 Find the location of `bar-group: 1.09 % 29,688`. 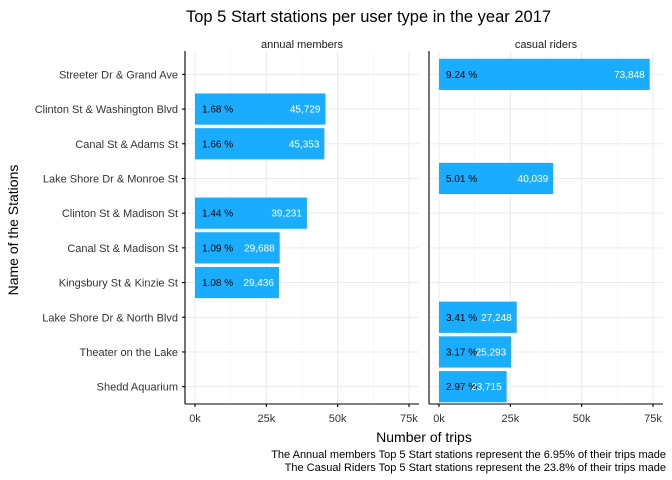

bar-group: 1.09 % 29,688 is located at coordinates (237, 248).